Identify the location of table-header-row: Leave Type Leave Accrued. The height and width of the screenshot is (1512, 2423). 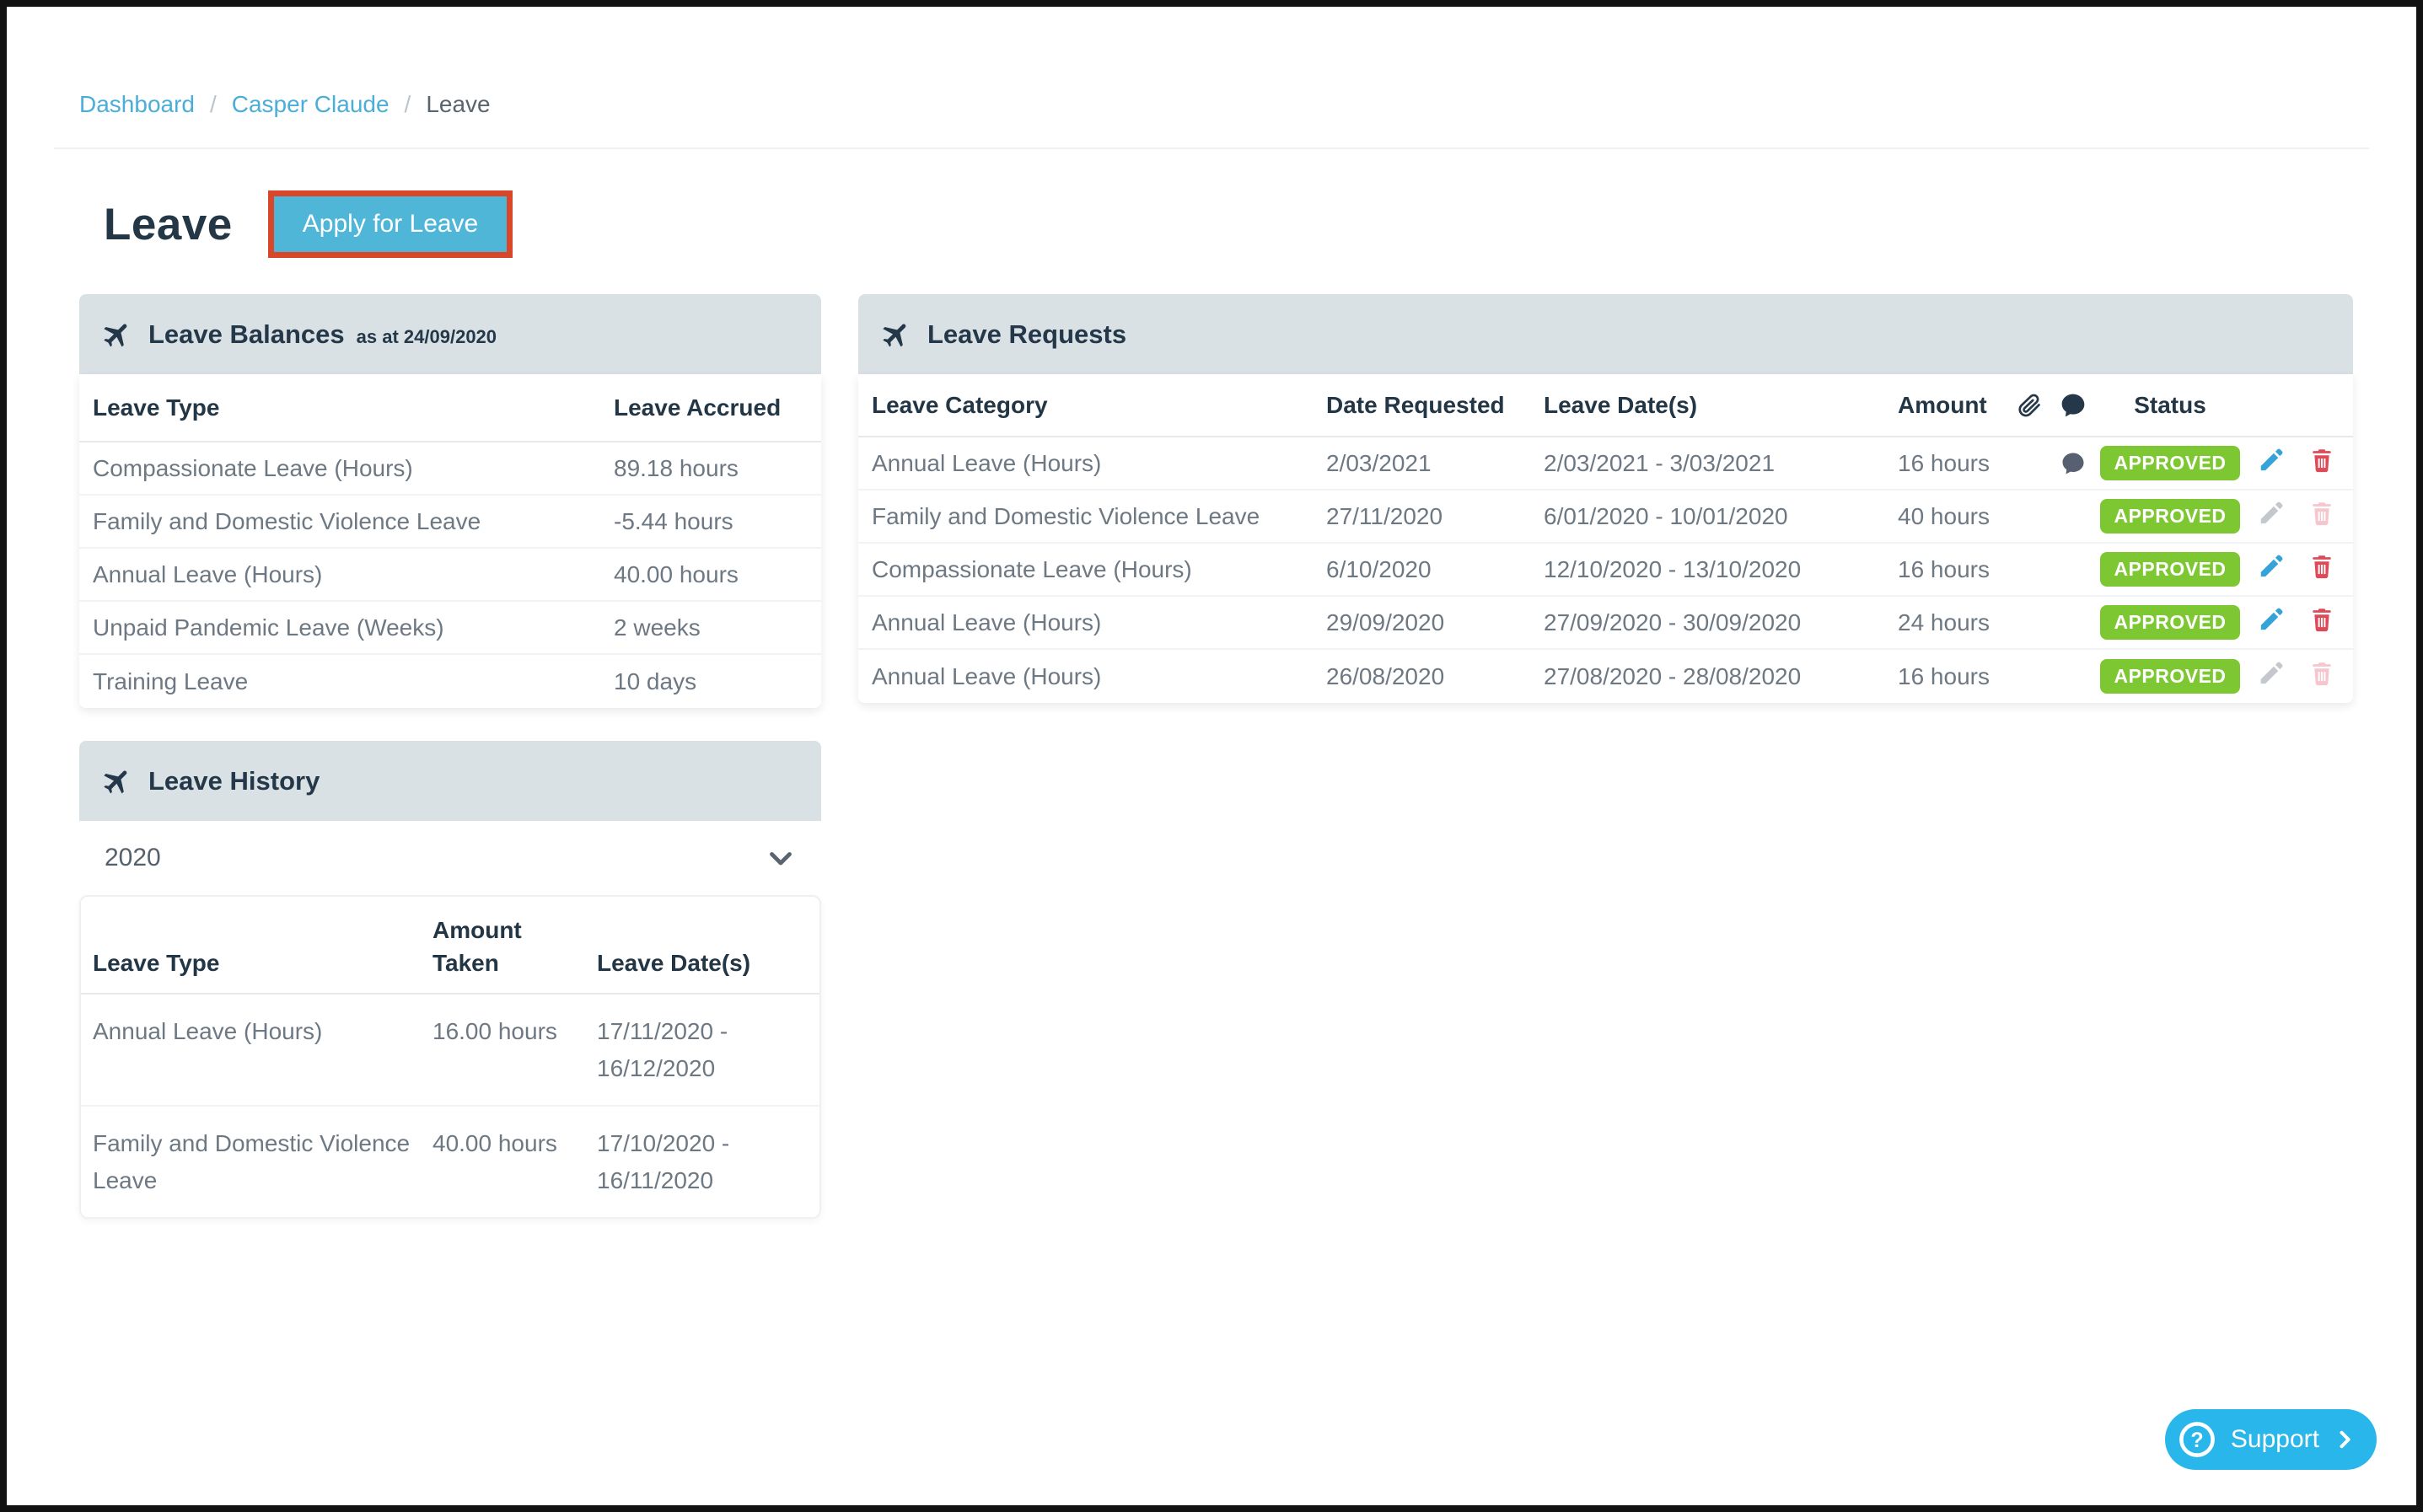
(450, 408).